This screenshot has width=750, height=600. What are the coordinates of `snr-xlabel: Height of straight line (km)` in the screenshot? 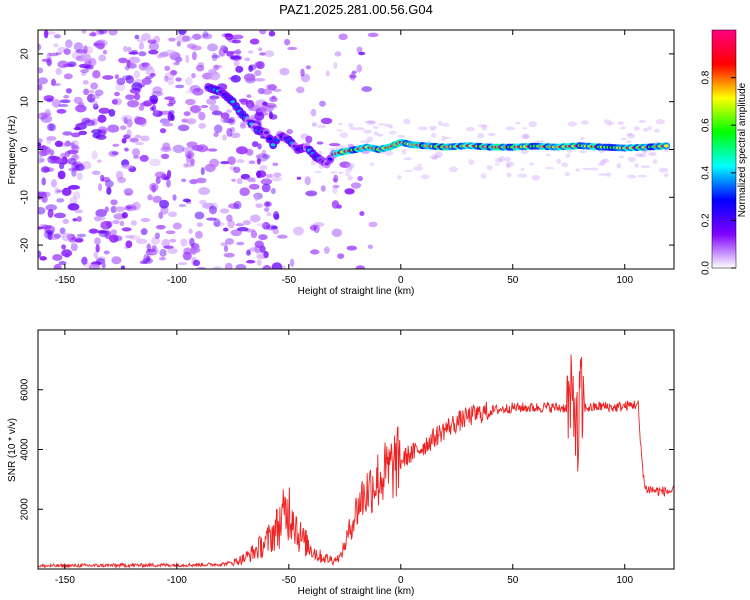 It's located at (356, 591).